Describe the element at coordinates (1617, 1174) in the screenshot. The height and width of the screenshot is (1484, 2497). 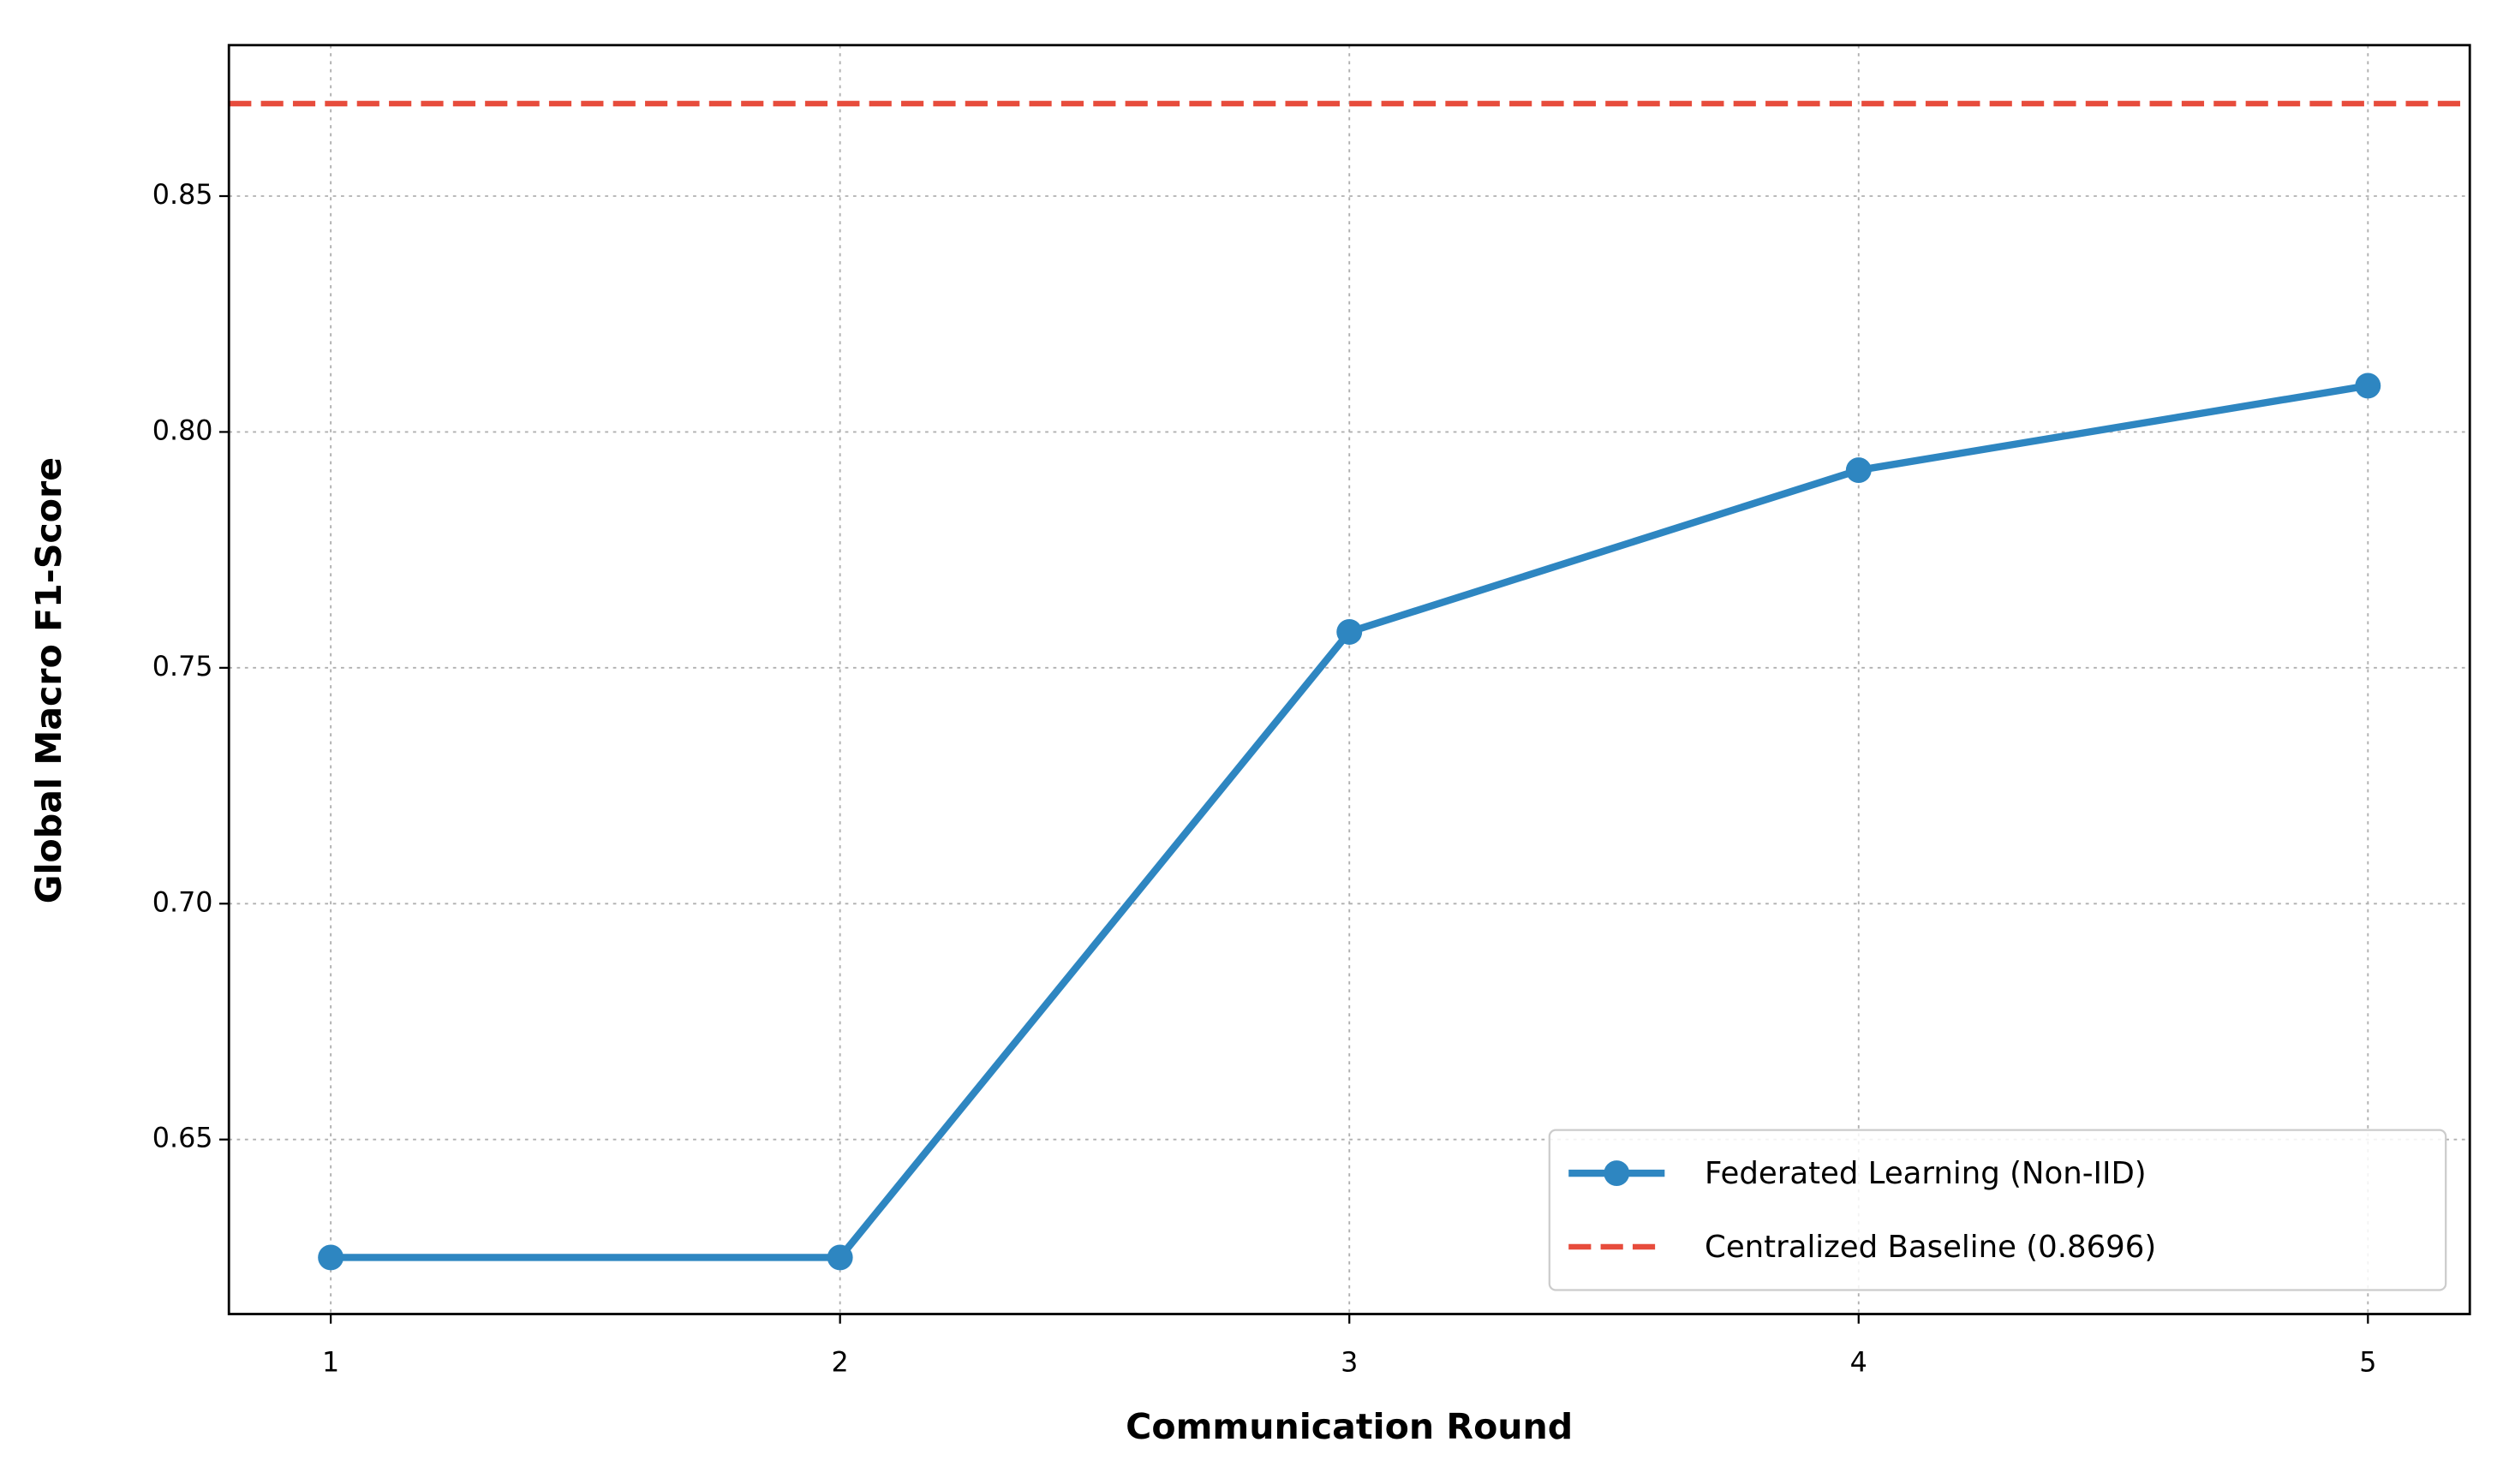
I see `legend-marker` at that location.